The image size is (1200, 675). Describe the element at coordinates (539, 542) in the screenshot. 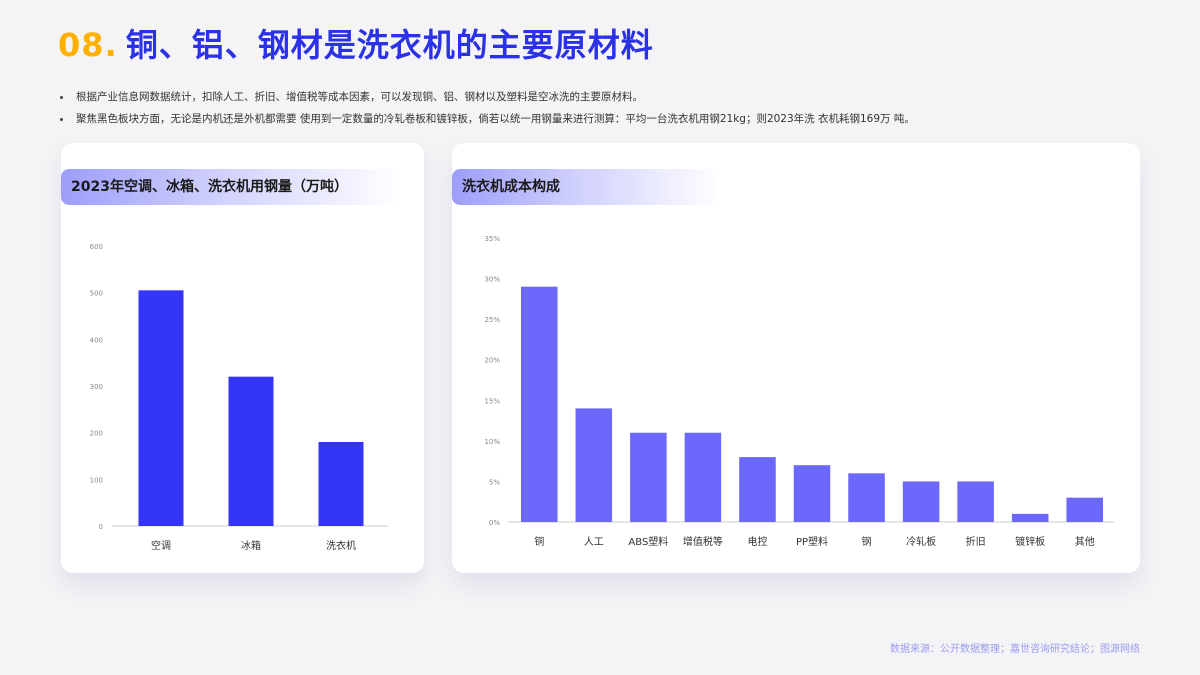

I see `x-category-label: 铜` at that location.